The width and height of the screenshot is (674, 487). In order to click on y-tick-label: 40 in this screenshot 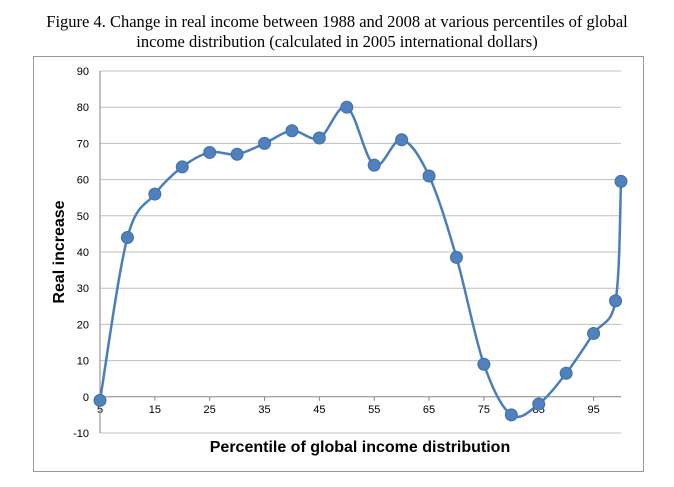, I will do `click(83, 253)`.